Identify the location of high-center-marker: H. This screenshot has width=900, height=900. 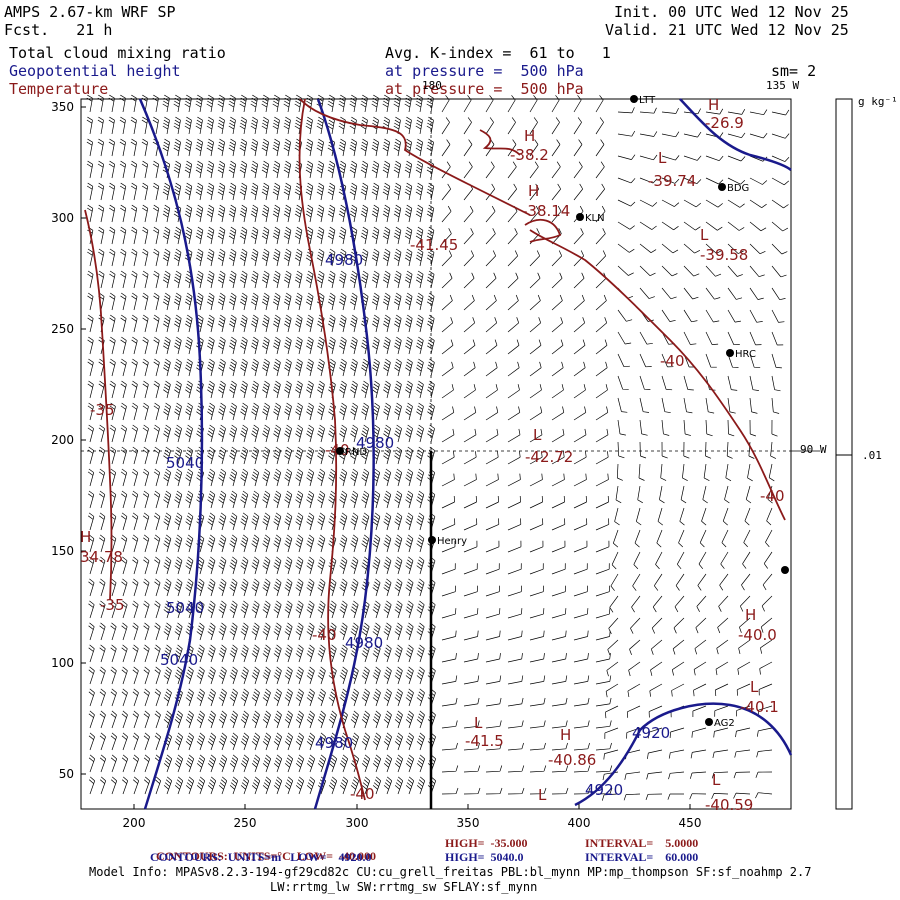
(565, 735).